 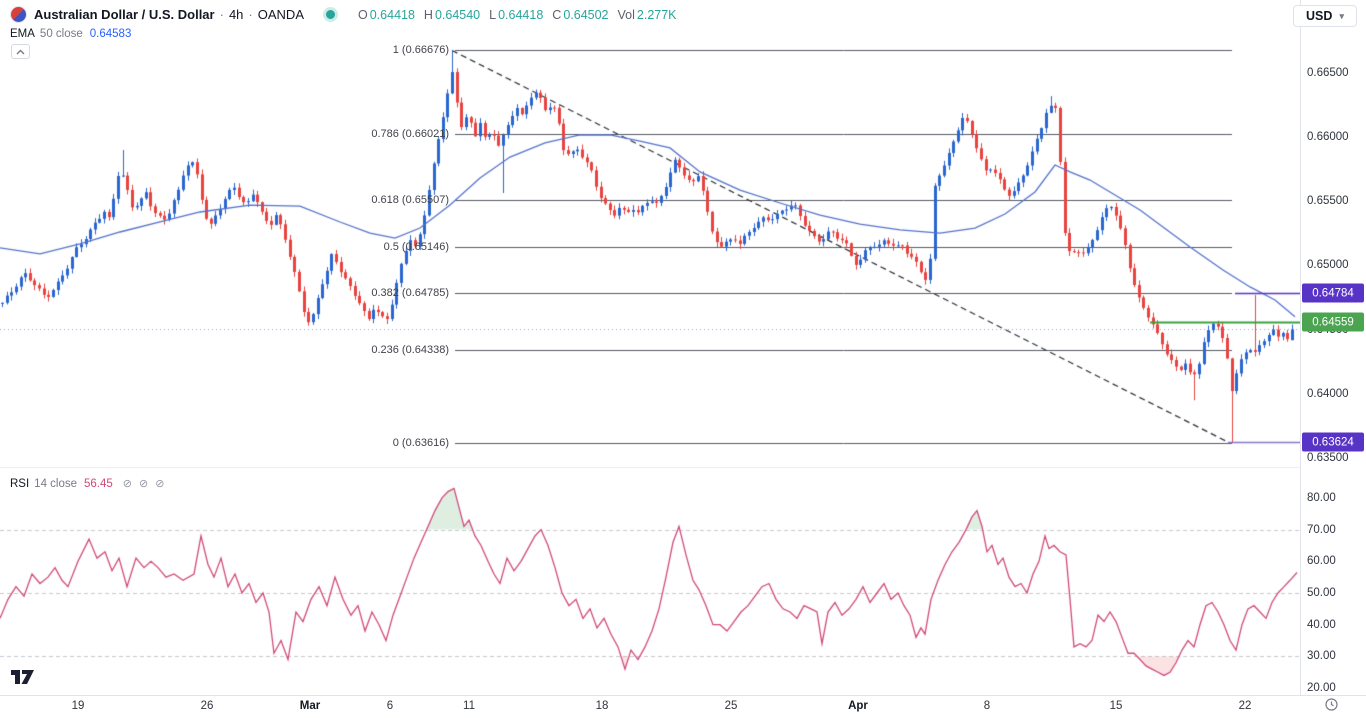 I want to click on price-tick: 0.66000, so click(x=1328, y=137).